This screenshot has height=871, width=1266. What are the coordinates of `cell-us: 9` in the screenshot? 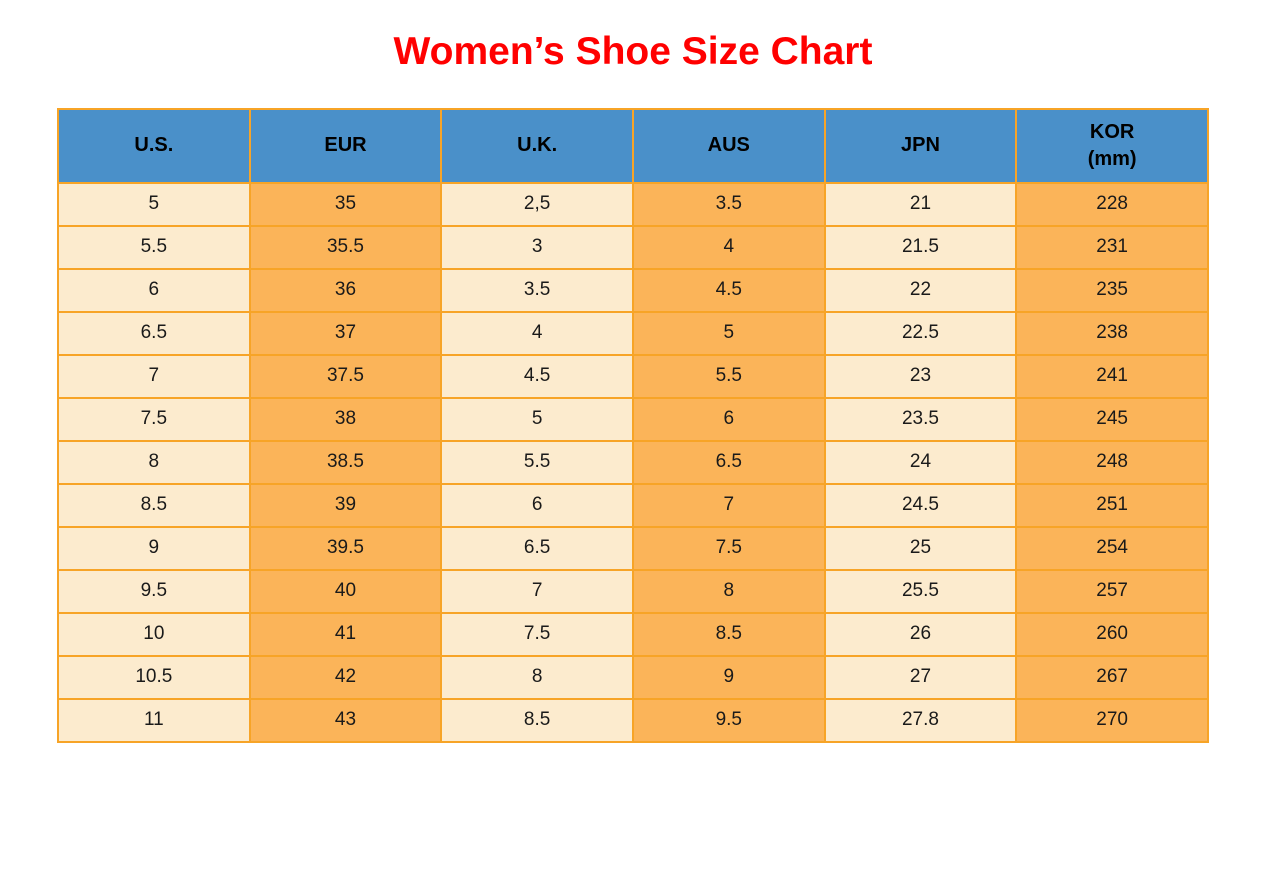 It's located at (154, 548).